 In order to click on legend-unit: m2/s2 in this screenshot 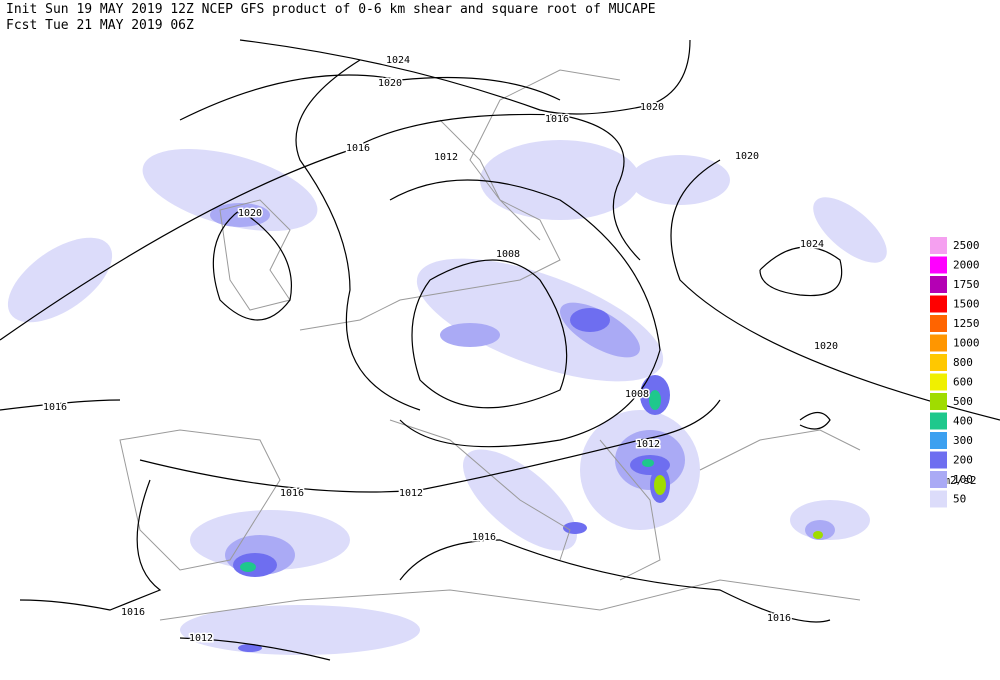, I will do `click(959, 480)`.